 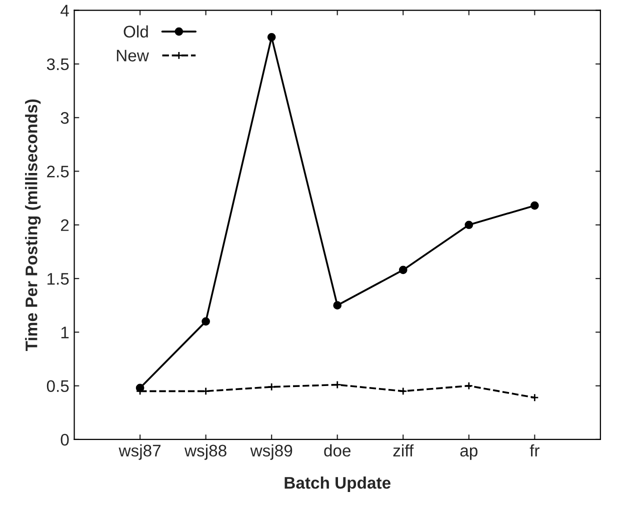 I want to click on y-tick-label: 2.5, so click(x=58, y=172).